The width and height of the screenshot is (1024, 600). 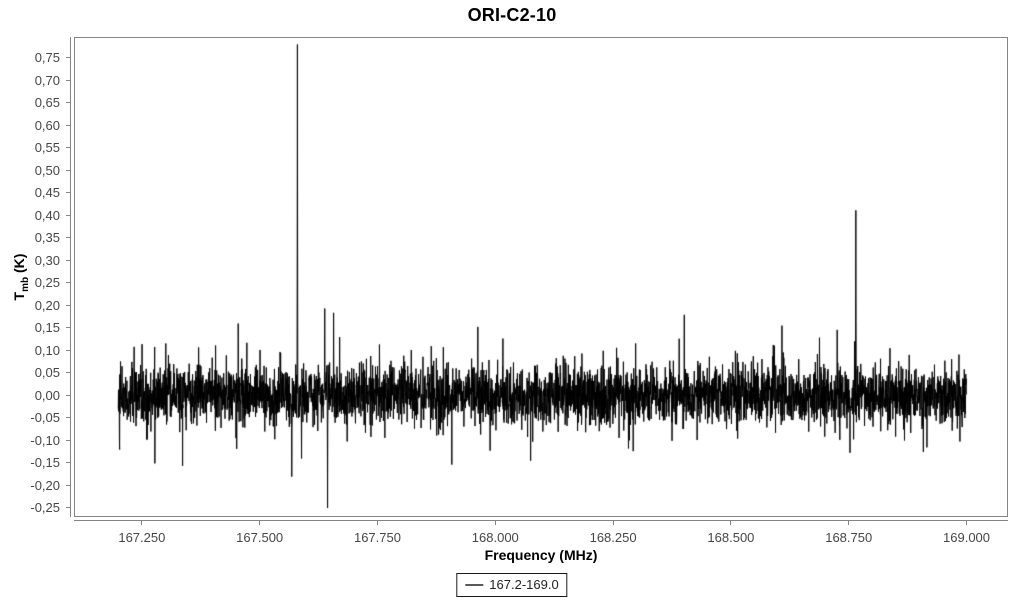 I want to click on y-tick-label: -0,05, so click(x=45, y=418).